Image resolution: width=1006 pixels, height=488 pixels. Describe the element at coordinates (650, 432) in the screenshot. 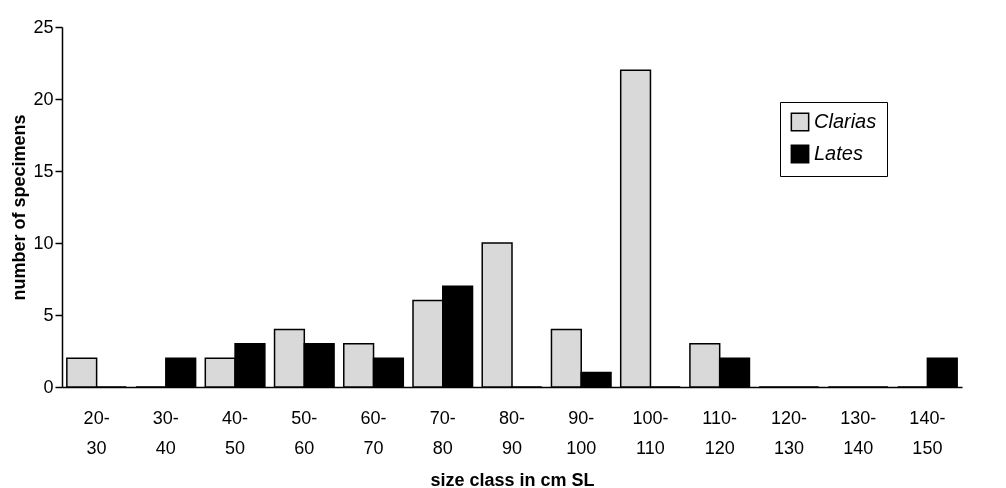

I see `x-tick-label: 100-110` at that location.